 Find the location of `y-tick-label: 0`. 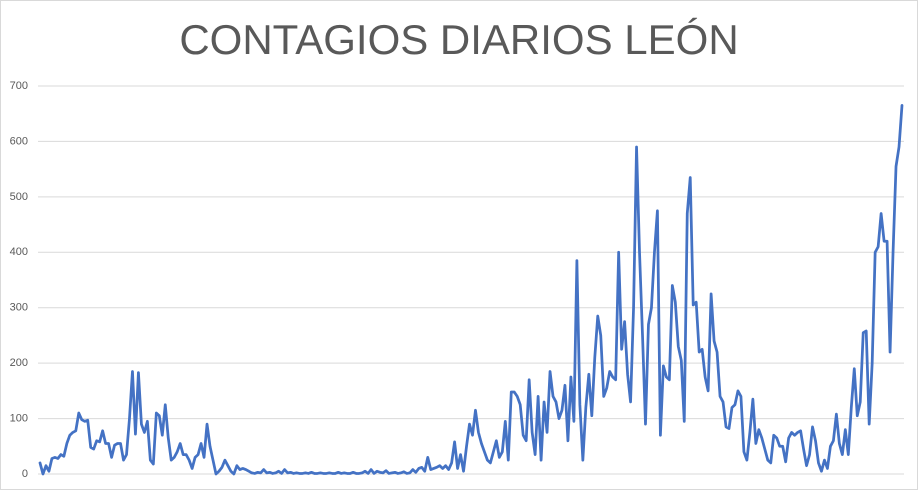

y-tick-label: 0 is located at coordinates (25, 474).